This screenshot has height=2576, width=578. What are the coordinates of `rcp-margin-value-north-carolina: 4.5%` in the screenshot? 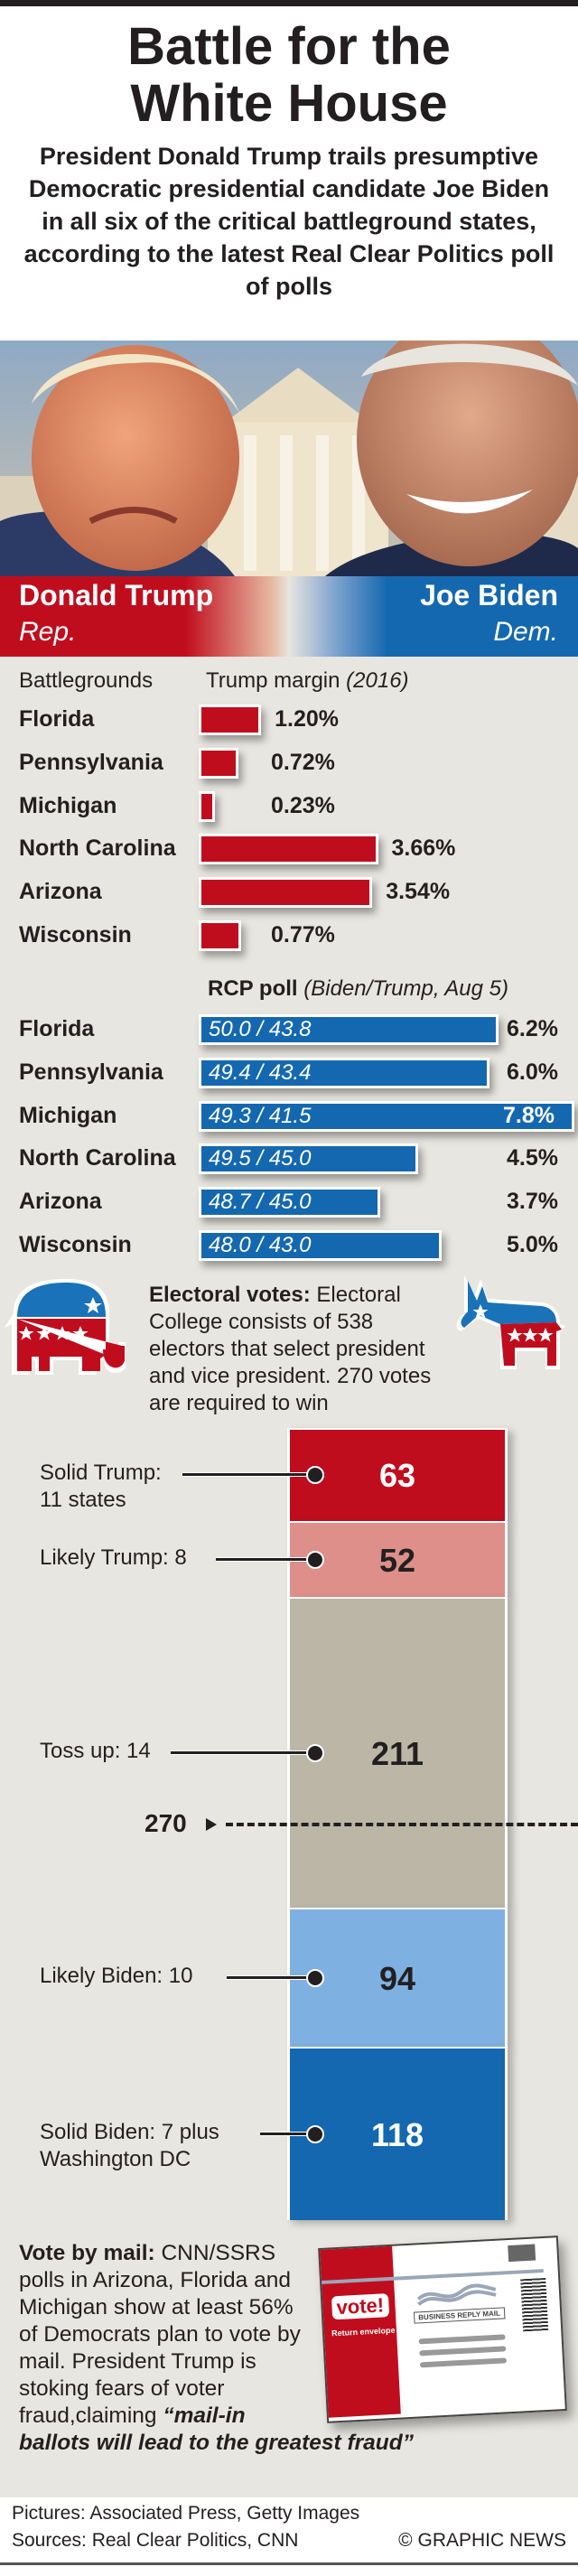 It's located at (532, 1158).